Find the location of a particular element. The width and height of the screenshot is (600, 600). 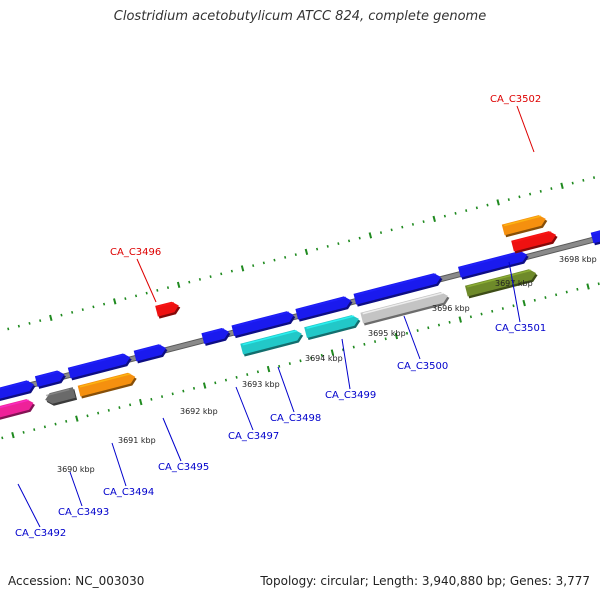

scale-label: 3697 kbp is located at coordinates (514, 283).